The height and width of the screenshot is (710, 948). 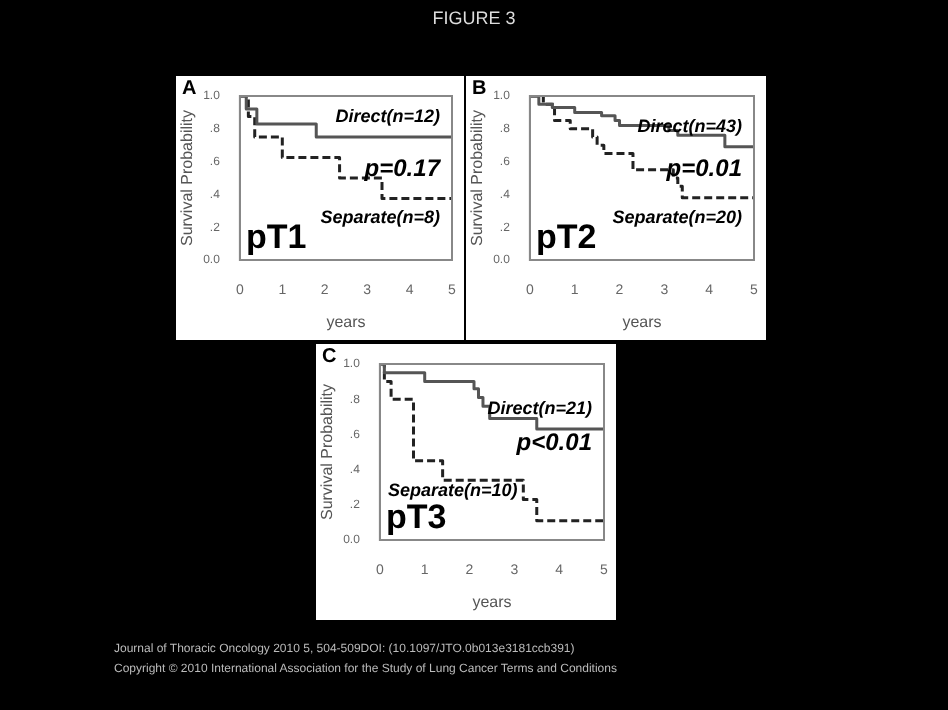 What do you see at coordinates (566, 237) in the screenshot?
I see `annotation: pT2` at bounding box center [566, 237].